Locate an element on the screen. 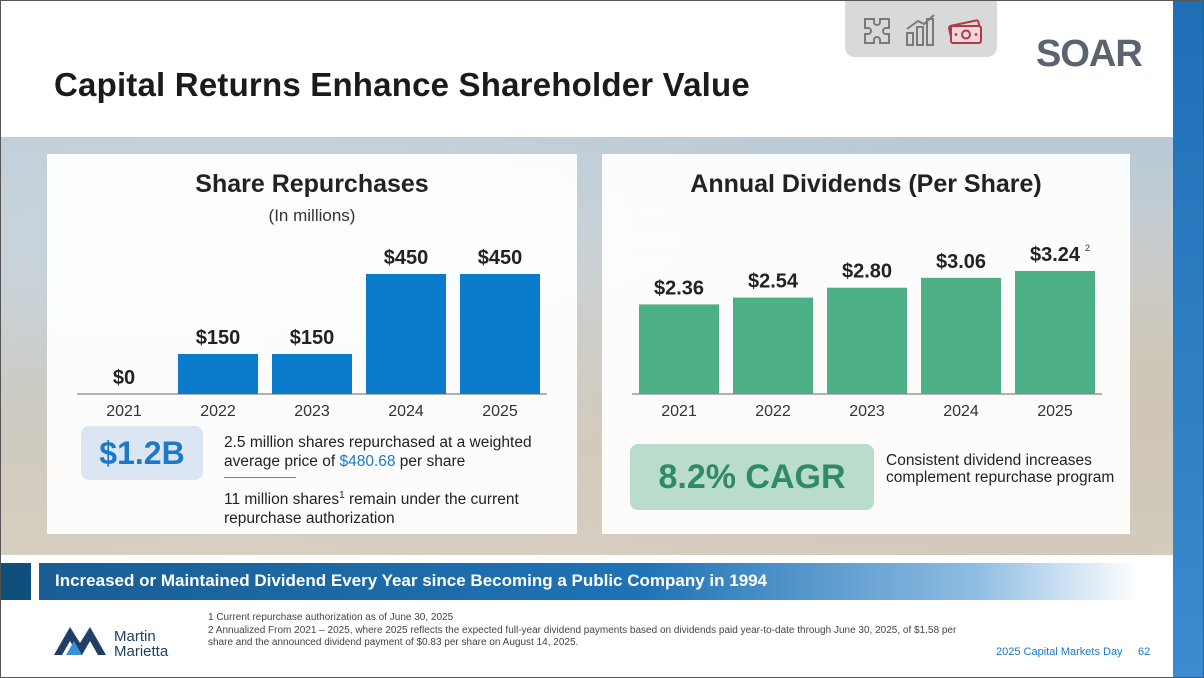 The image size is (1204, 678). soar-logo-text: SOAR is located at coordinates (1089, 53).